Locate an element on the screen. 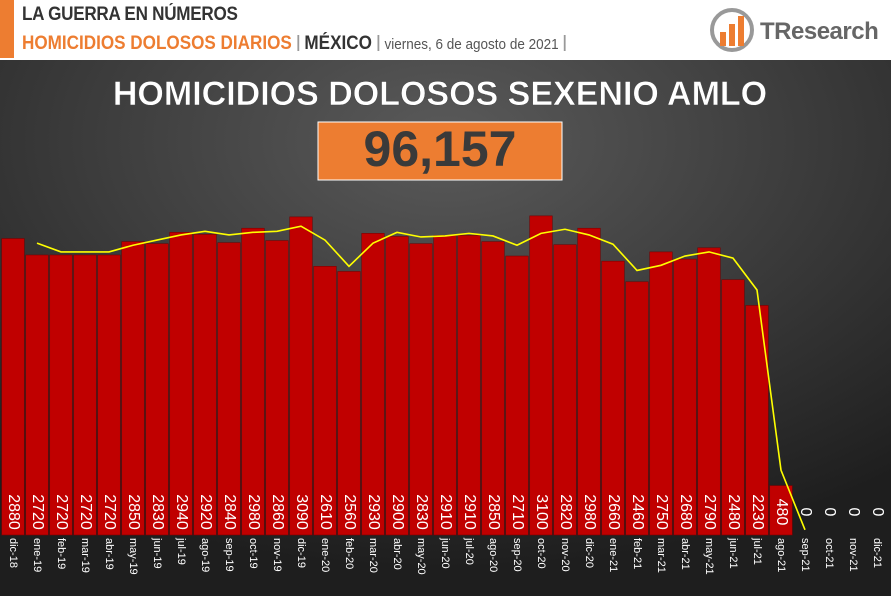 Image resolution: width=891 pixels, height=596 pixels. x-tick-label: abr-20 is located at coordinates (397, 554).